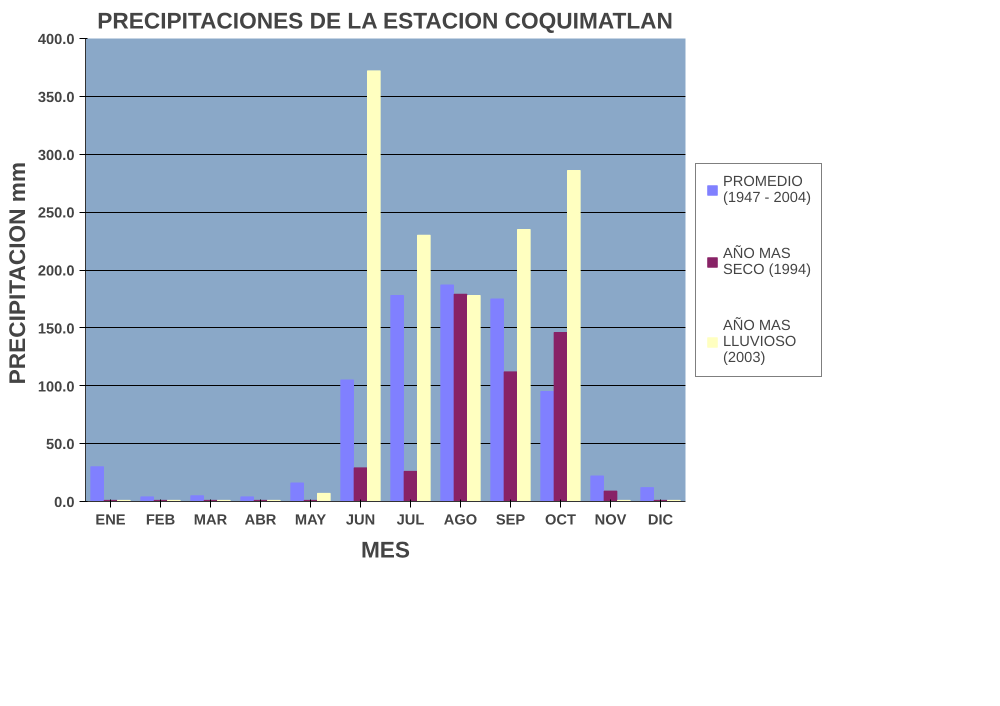 This screenshot has width=1000, height=706. Describe the element at coordinates (260, 520) in the screenshot. I see `x-tick-label: ABR` at that location.